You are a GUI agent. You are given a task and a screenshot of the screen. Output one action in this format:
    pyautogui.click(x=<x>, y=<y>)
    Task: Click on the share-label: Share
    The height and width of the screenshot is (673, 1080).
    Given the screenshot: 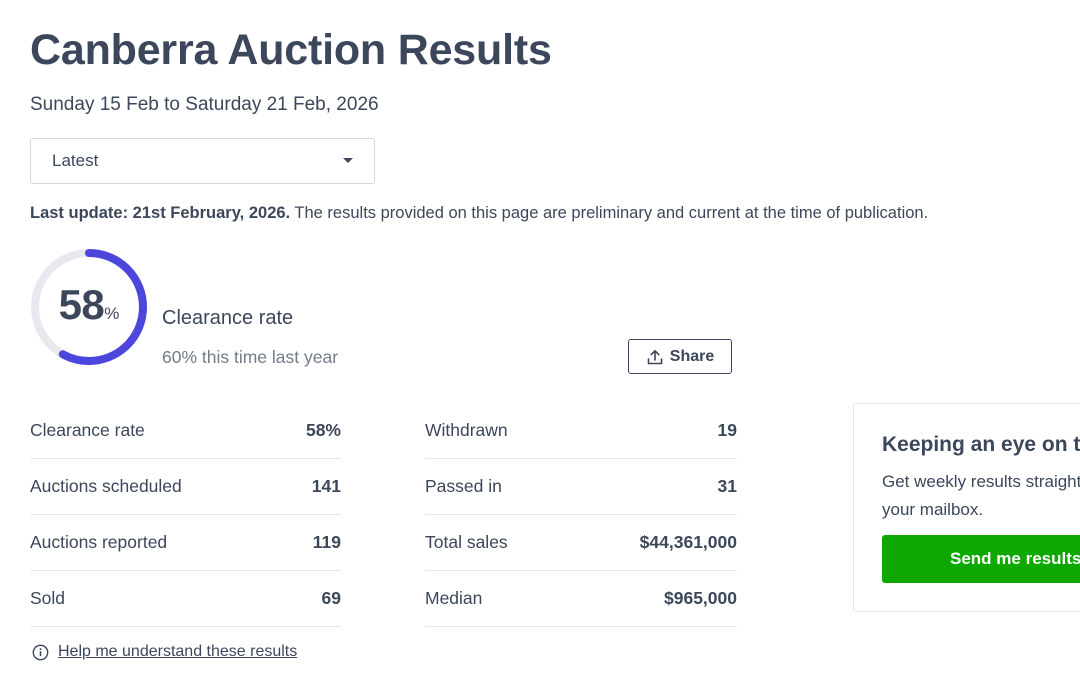 What is the action you would take?
    pyautogui.click(x=692, y=356)
    